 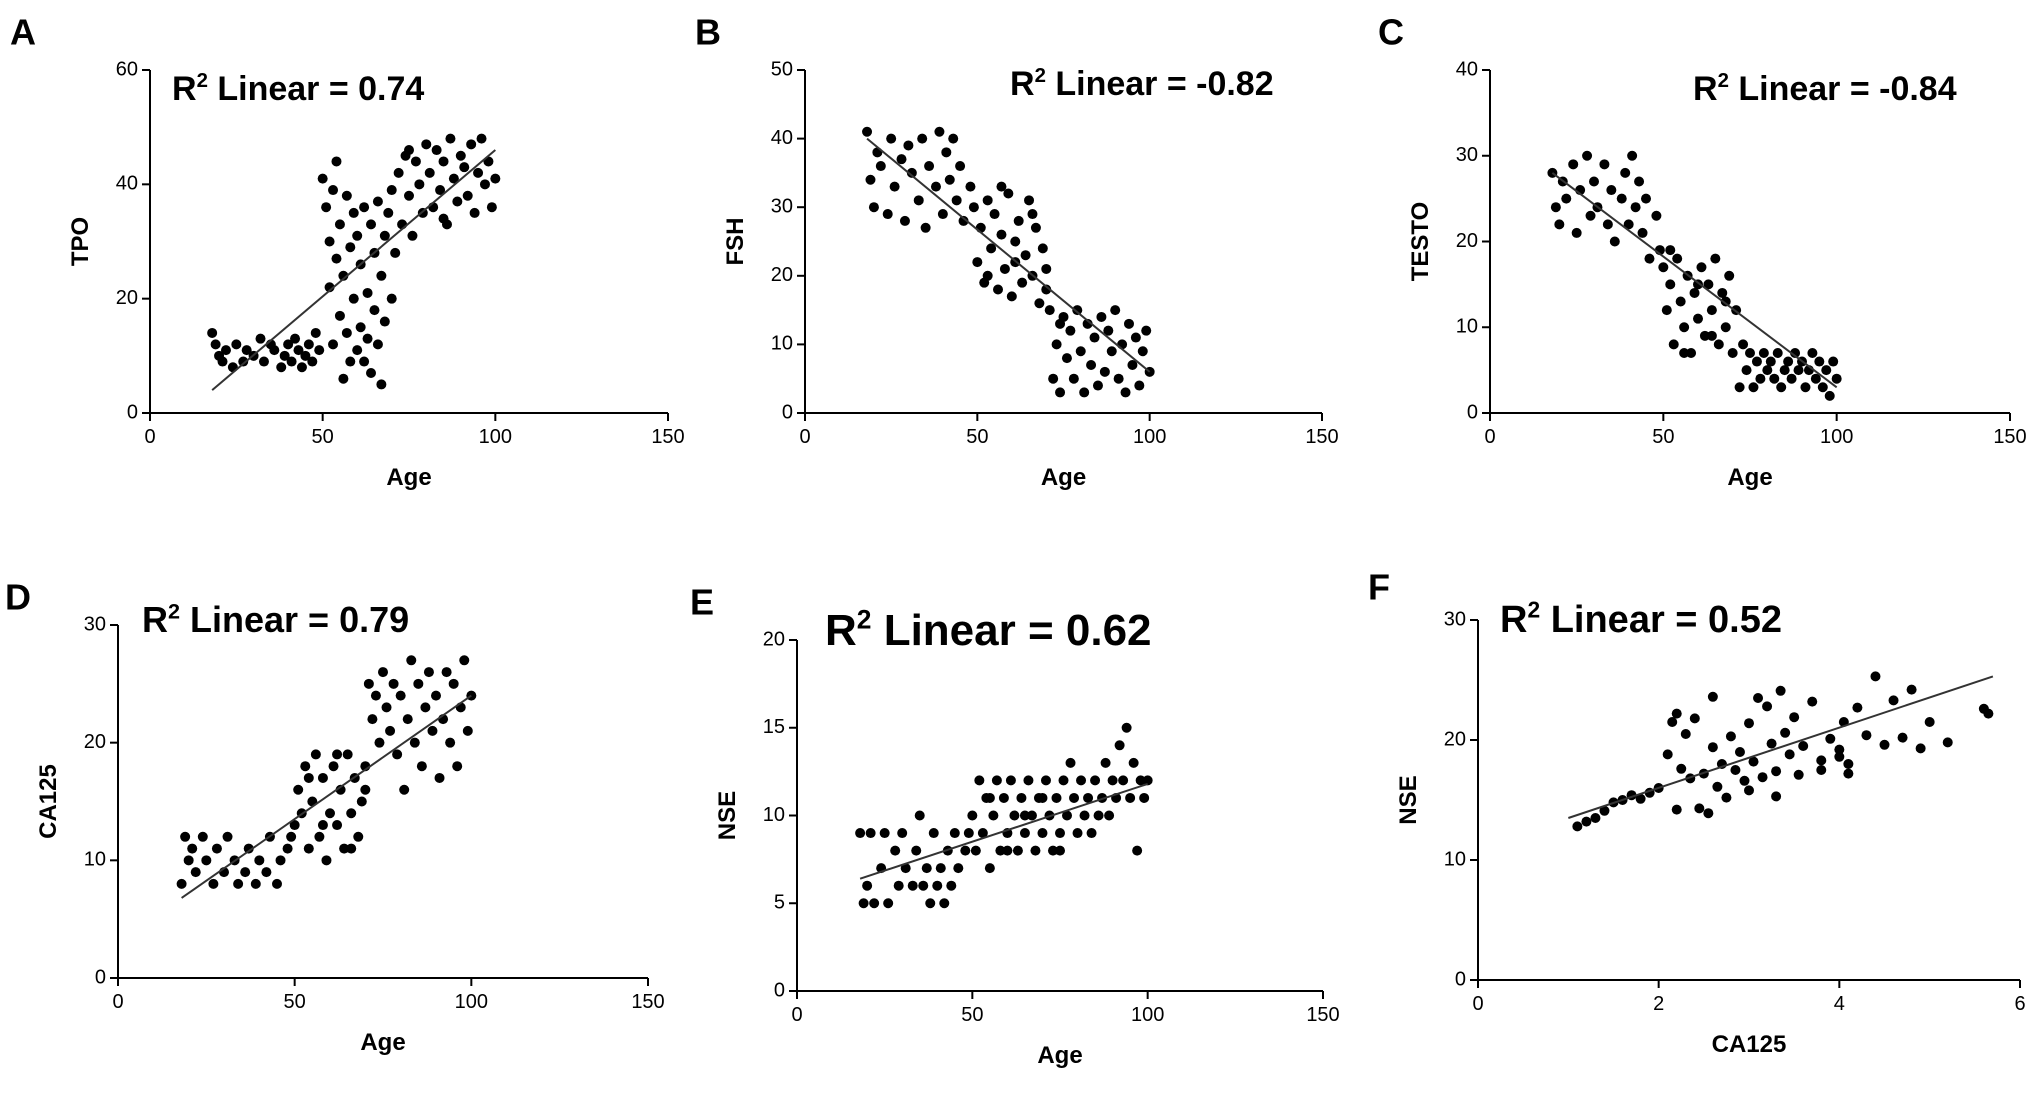 I want to click on fit-line-c, so click(x=1694, y=280).